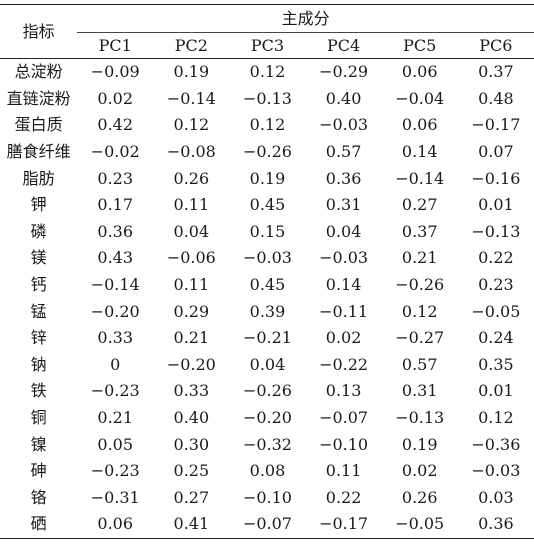  What do you see at coordinates (267, 311) in the screenshot?
I see `table-cell: 0.39` at bounding box center [267, 311].